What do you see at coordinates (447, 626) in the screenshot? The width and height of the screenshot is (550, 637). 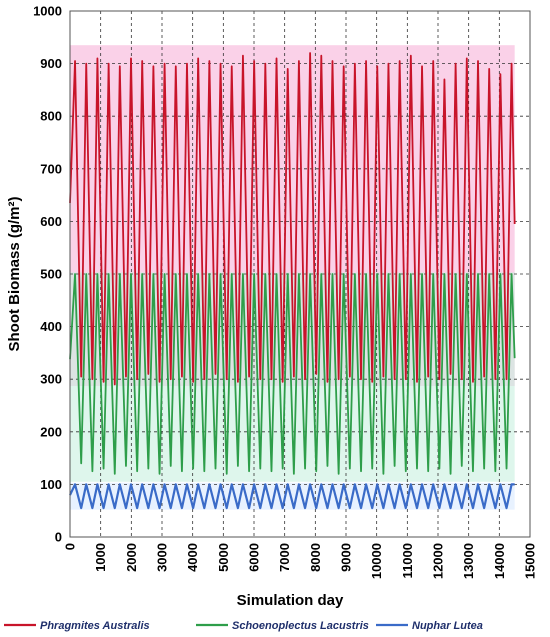 I see `legend-label-2: Nuphar Lutea` at bounding box center [447, 626].